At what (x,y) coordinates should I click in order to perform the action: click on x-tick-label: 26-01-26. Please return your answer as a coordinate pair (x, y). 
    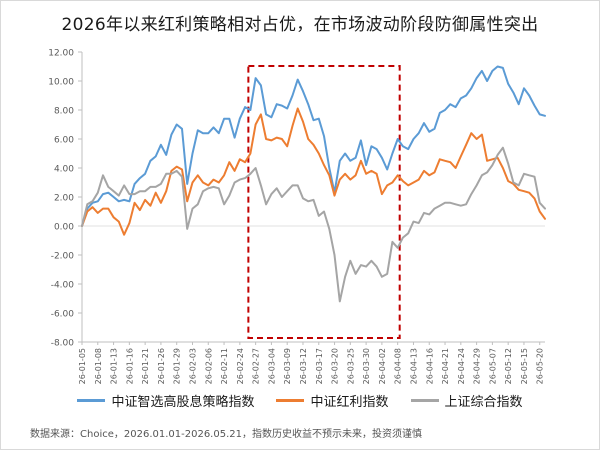
    Looking at the image, I should click on (161, 366).